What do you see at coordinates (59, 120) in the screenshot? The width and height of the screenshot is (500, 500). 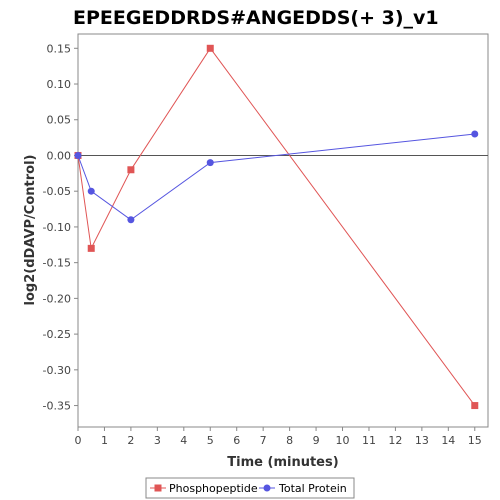 I see `y-tick-label: 0.05` at bounding box center [59, 120].